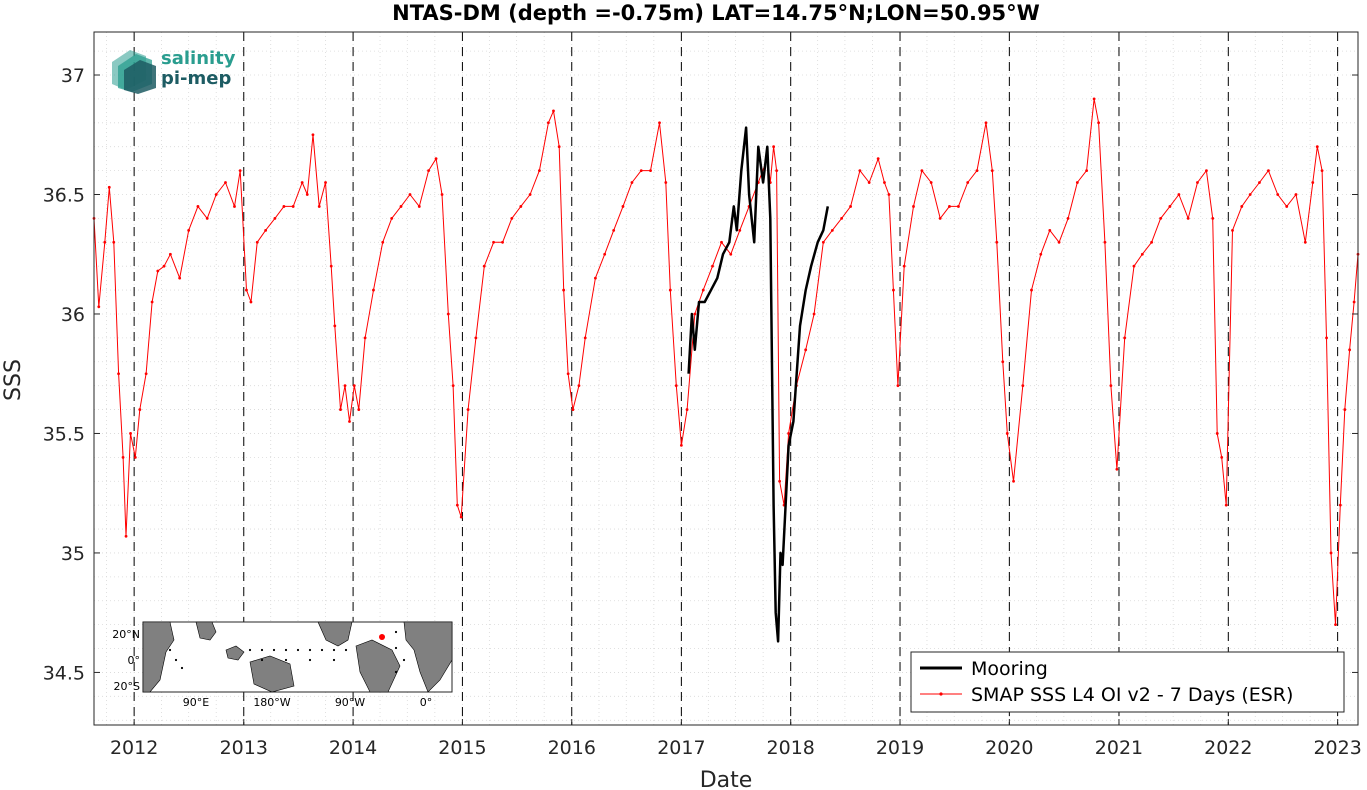  Describe the element at coordinates (134, 660) in the screenshot. I see `inset-lat-label-0: 0°` at that location.